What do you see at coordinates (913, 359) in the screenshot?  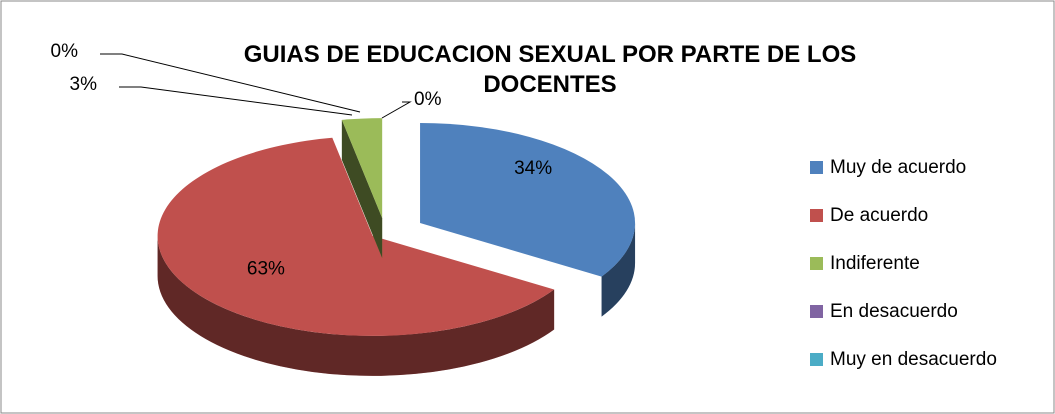 I see `legend-label: Muy en desacuerdo` at bounding box center [913, 359].